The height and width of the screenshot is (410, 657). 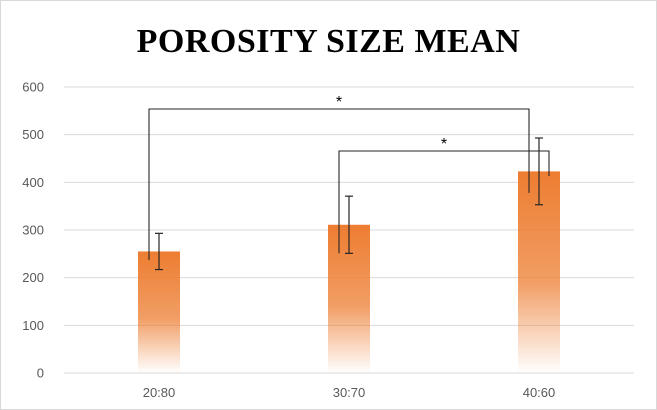 What do you see at coordinates (33, 87) in the screenshot?
I see `y-tick-label: 600` at bounding box center [33, 87].